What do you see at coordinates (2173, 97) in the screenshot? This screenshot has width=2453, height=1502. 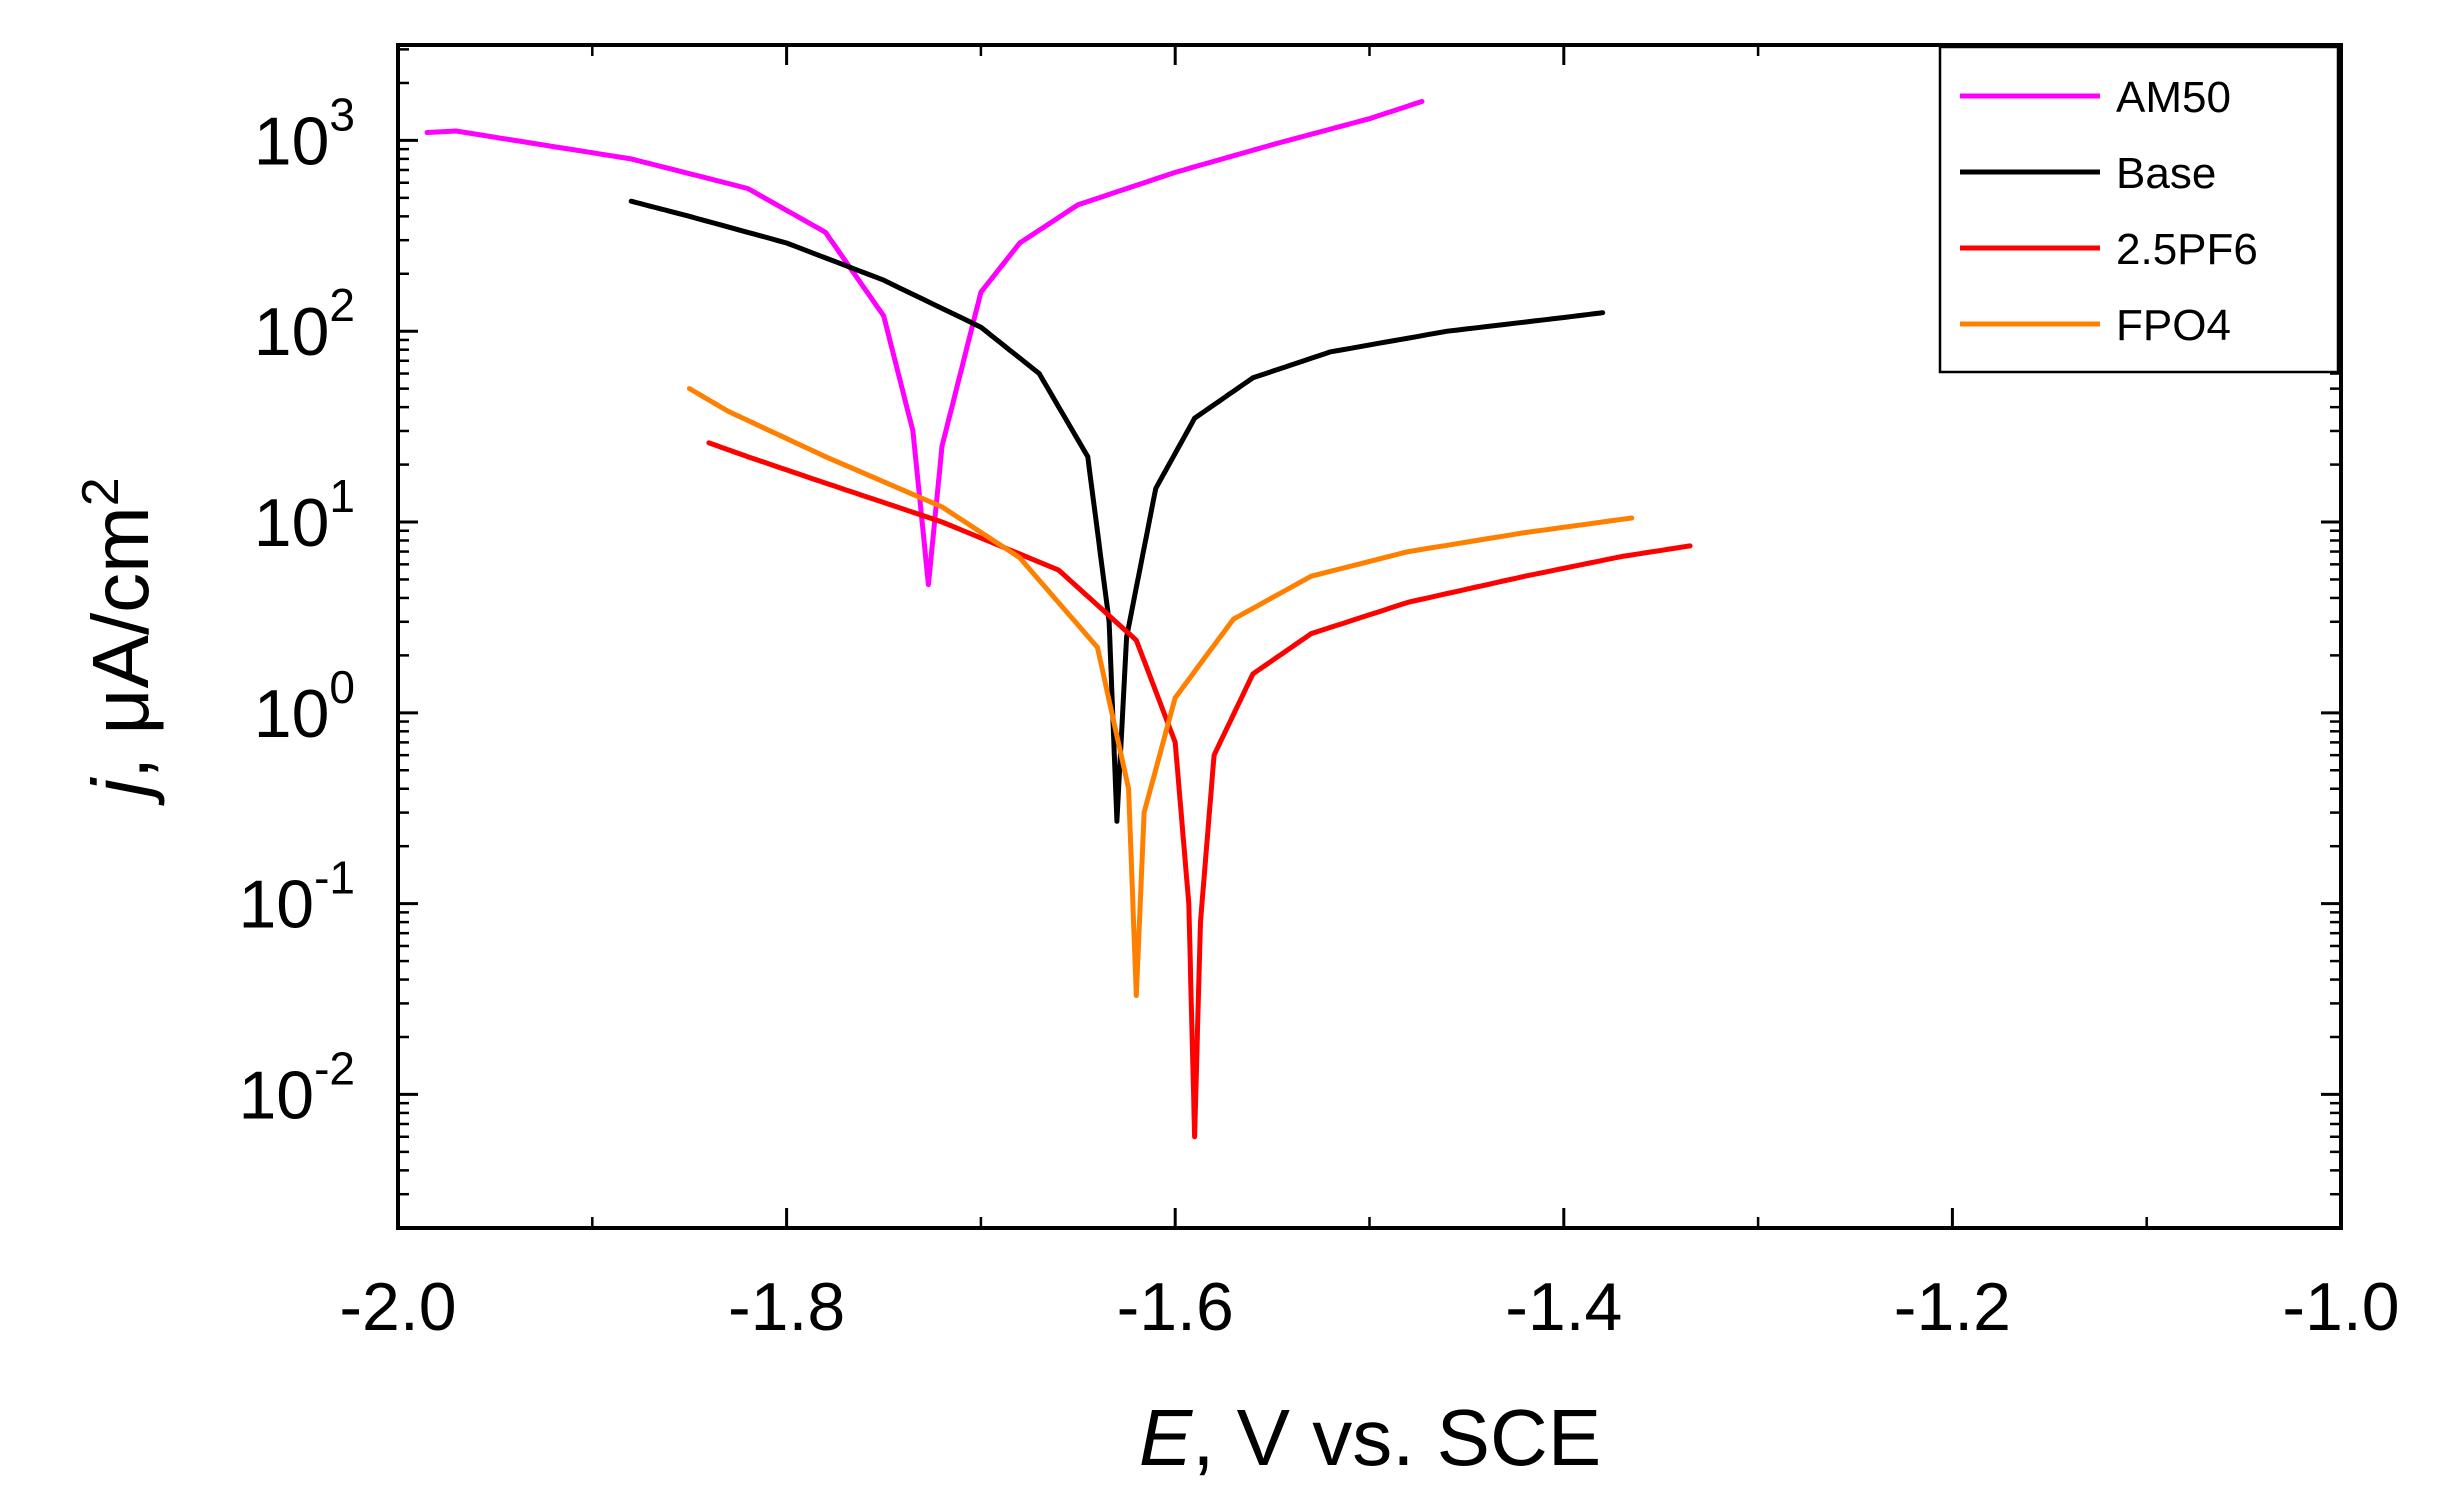 I see `legend-label-am50: AM50` at bounding box center [2173, 97].